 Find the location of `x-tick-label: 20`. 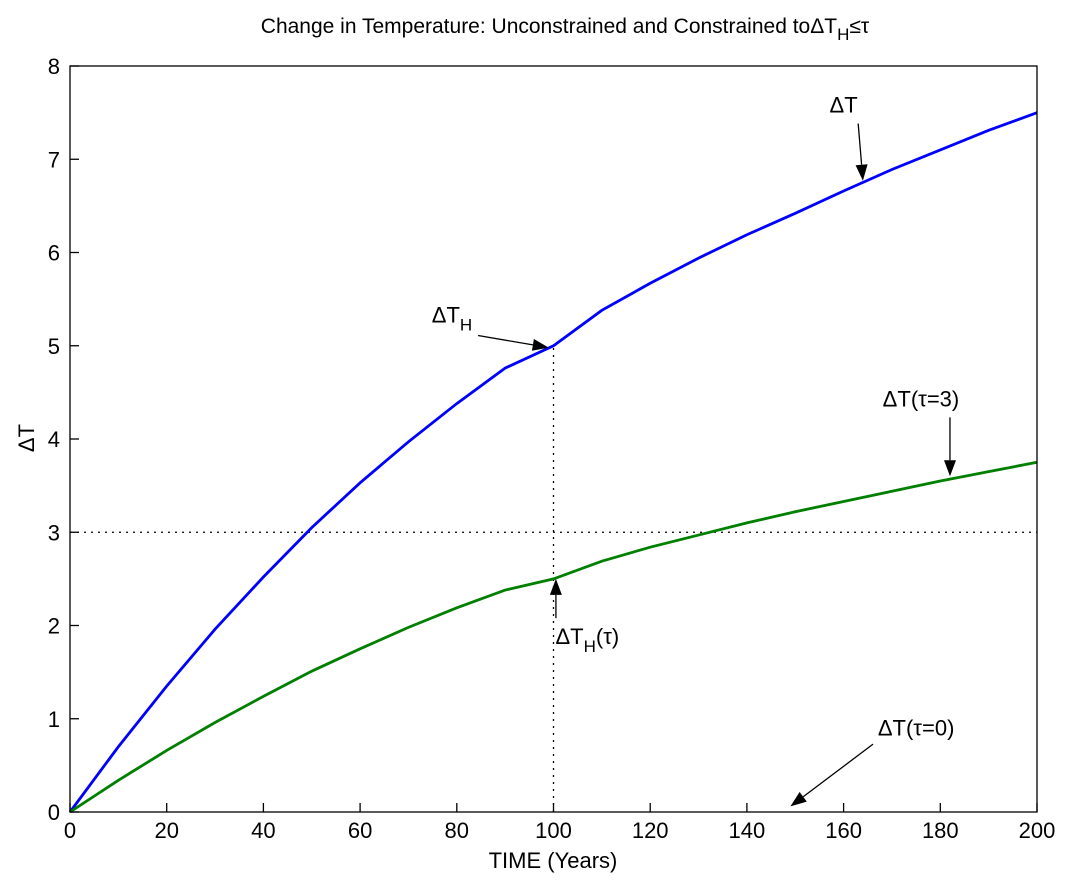

x-tick-label: 20 is located at coordinates (166, 830).